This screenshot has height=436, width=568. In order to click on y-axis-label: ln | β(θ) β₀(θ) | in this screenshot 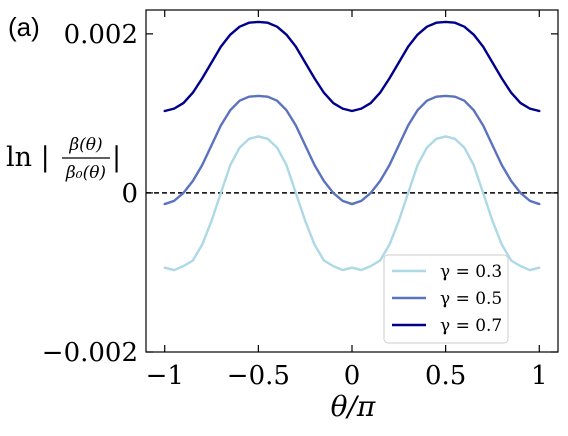, I will do `click(63, 159)`.